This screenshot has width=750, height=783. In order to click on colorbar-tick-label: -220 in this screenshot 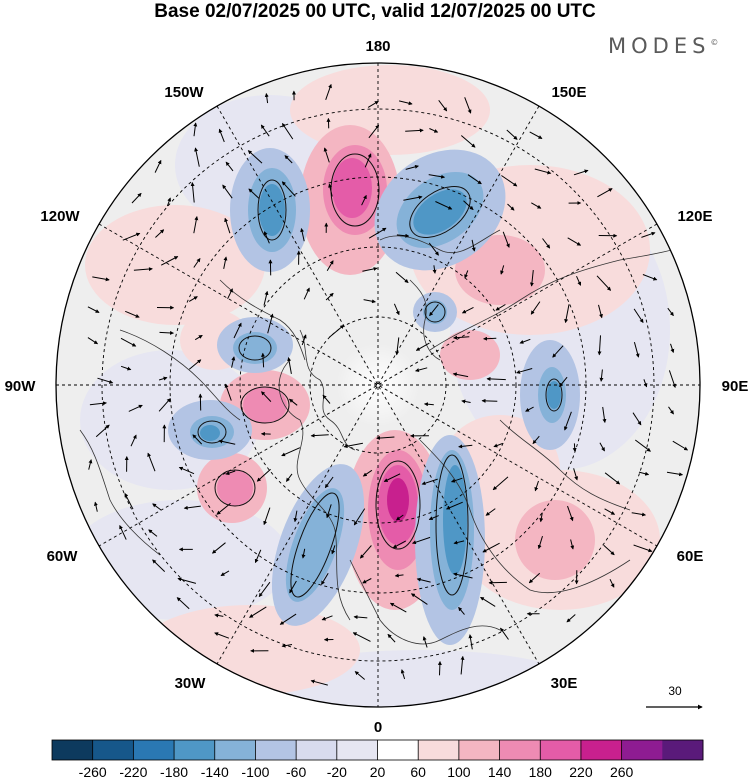, I will do `click(133, 772)`.